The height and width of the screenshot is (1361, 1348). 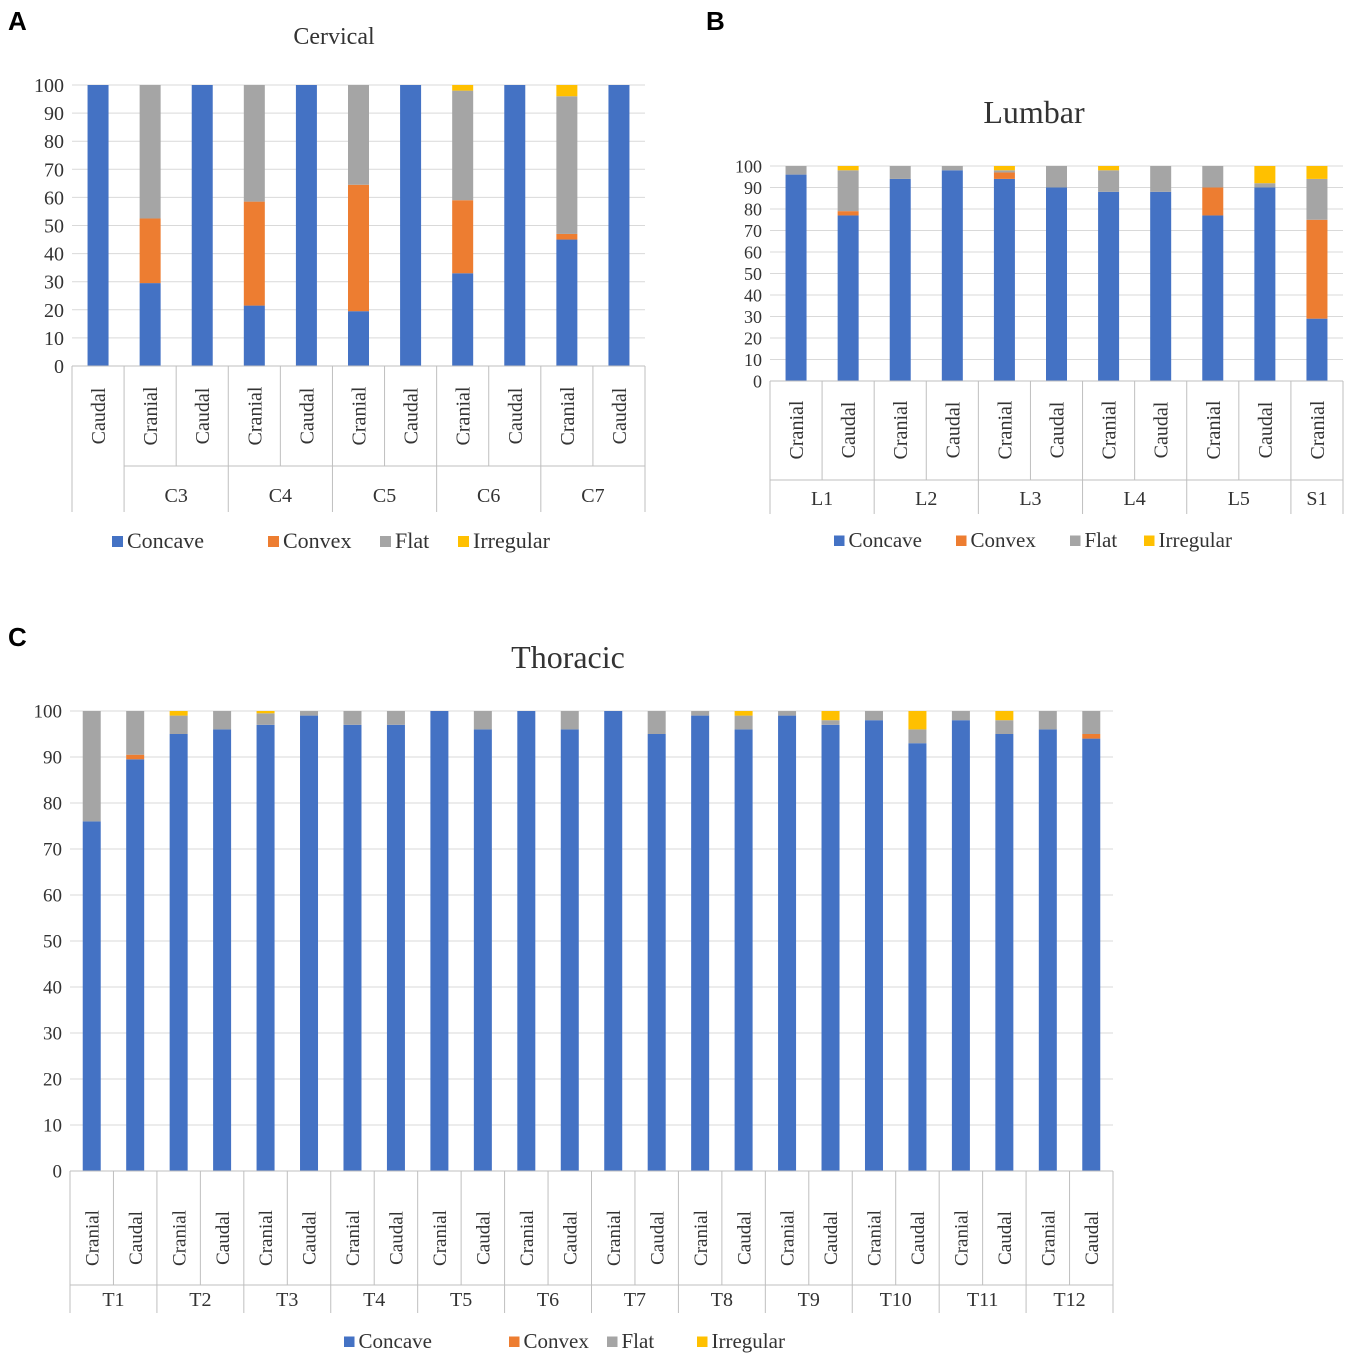 I want to click on x-group-label: T2, so click(x=200, y=1300).